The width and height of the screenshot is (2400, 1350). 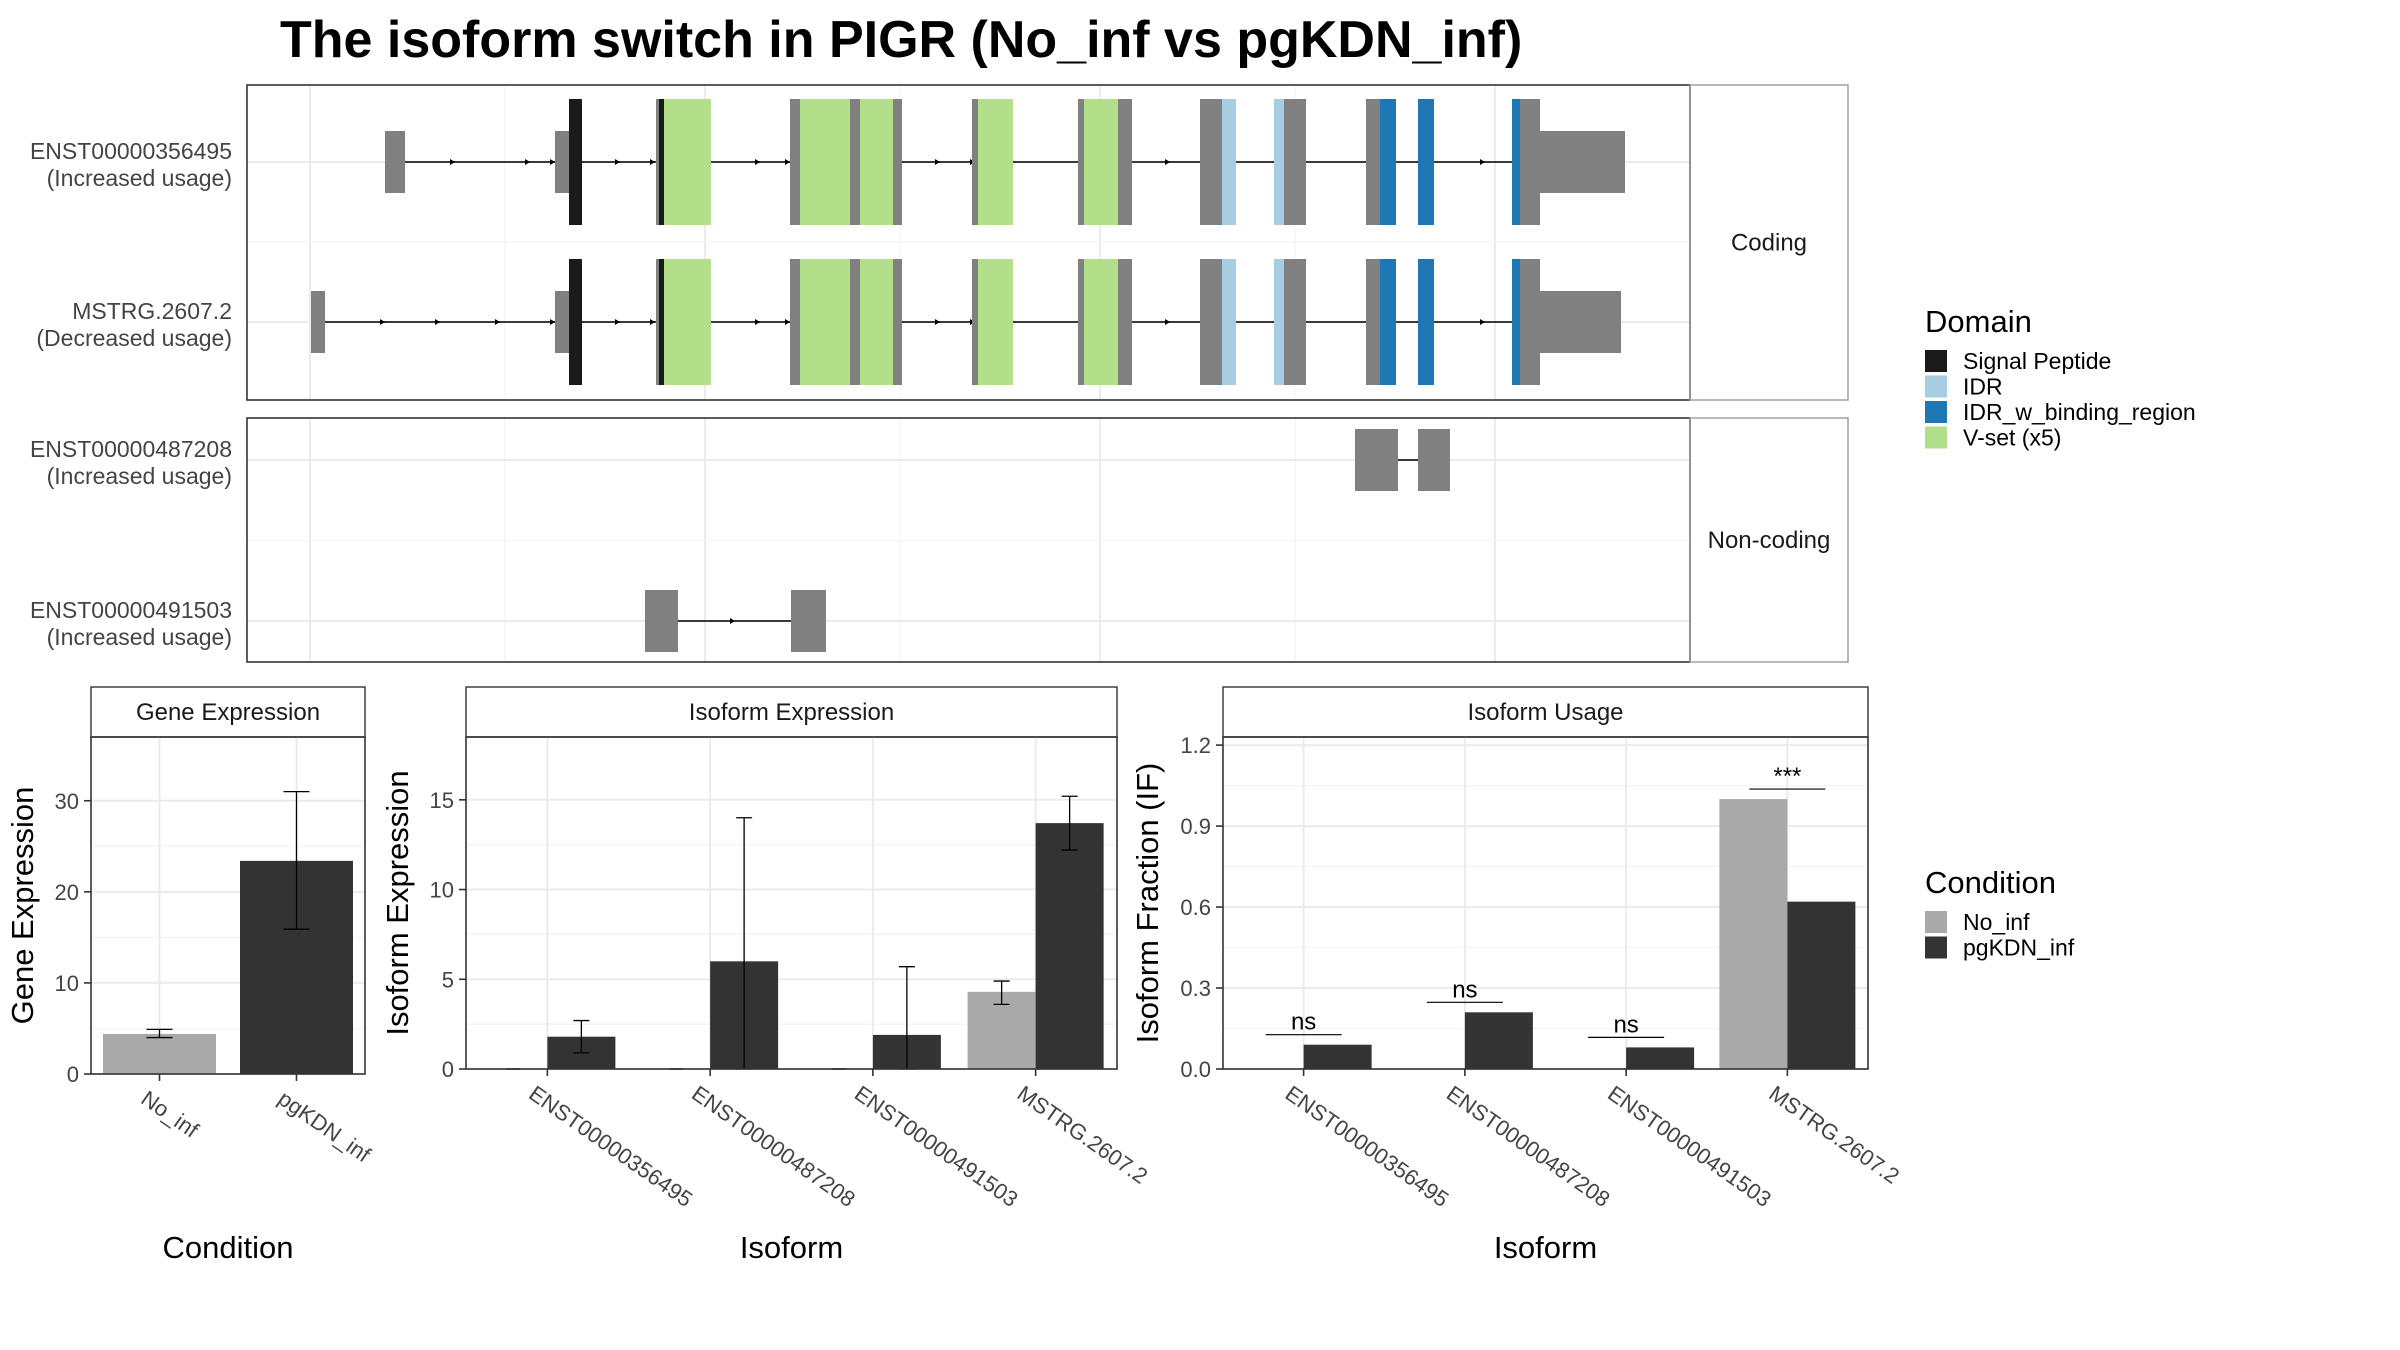 I want to click on y-tick-label: 0.3, so click(x=1195, y=988).